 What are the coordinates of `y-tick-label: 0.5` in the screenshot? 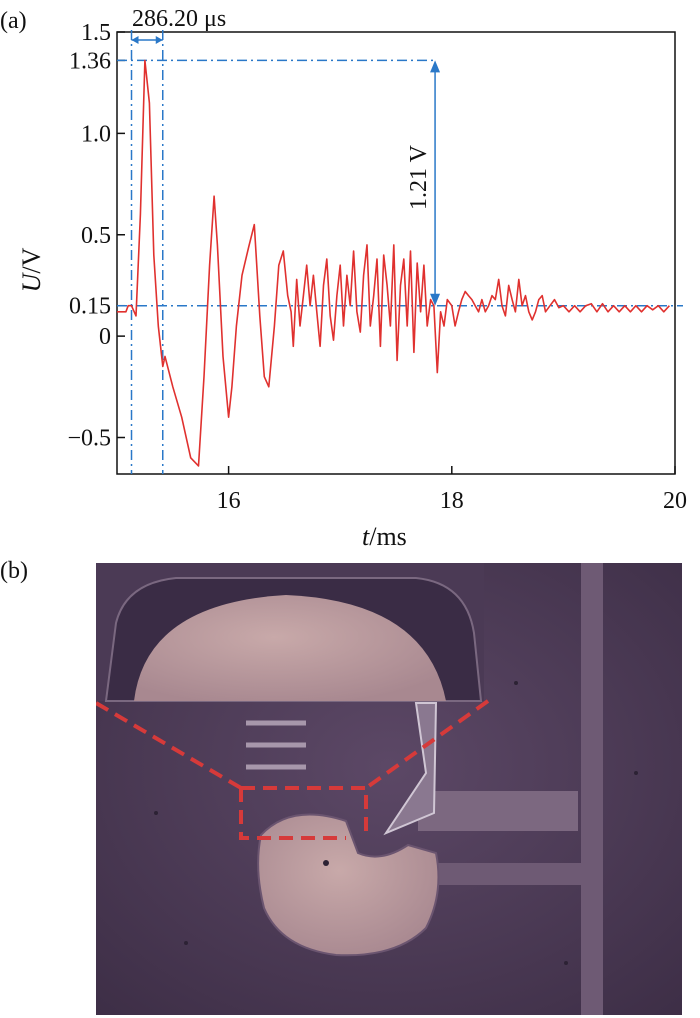 It's located at (96, 236).